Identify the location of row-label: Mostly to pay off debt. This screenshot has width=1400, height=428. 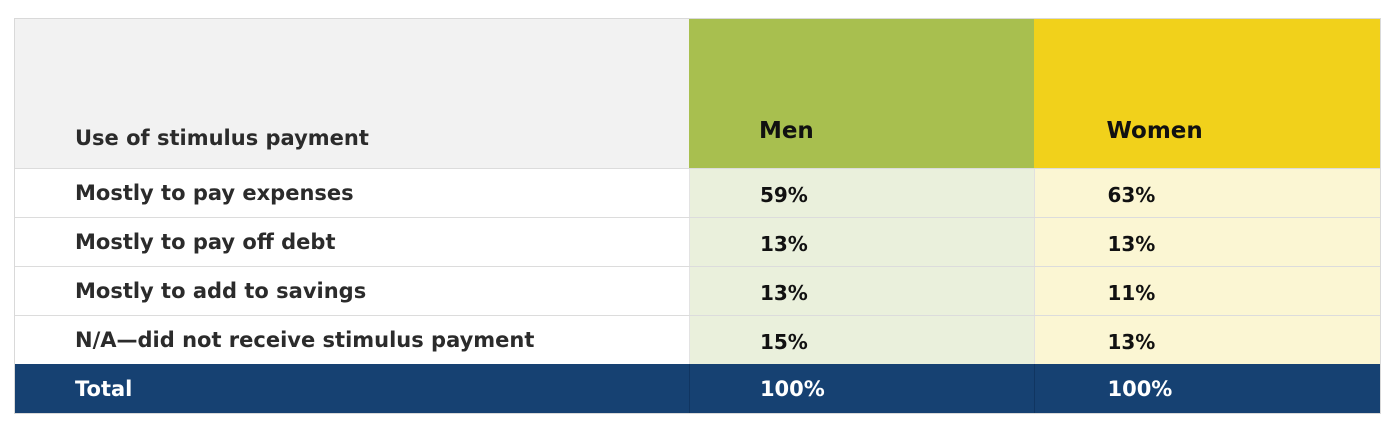
(352, 242).